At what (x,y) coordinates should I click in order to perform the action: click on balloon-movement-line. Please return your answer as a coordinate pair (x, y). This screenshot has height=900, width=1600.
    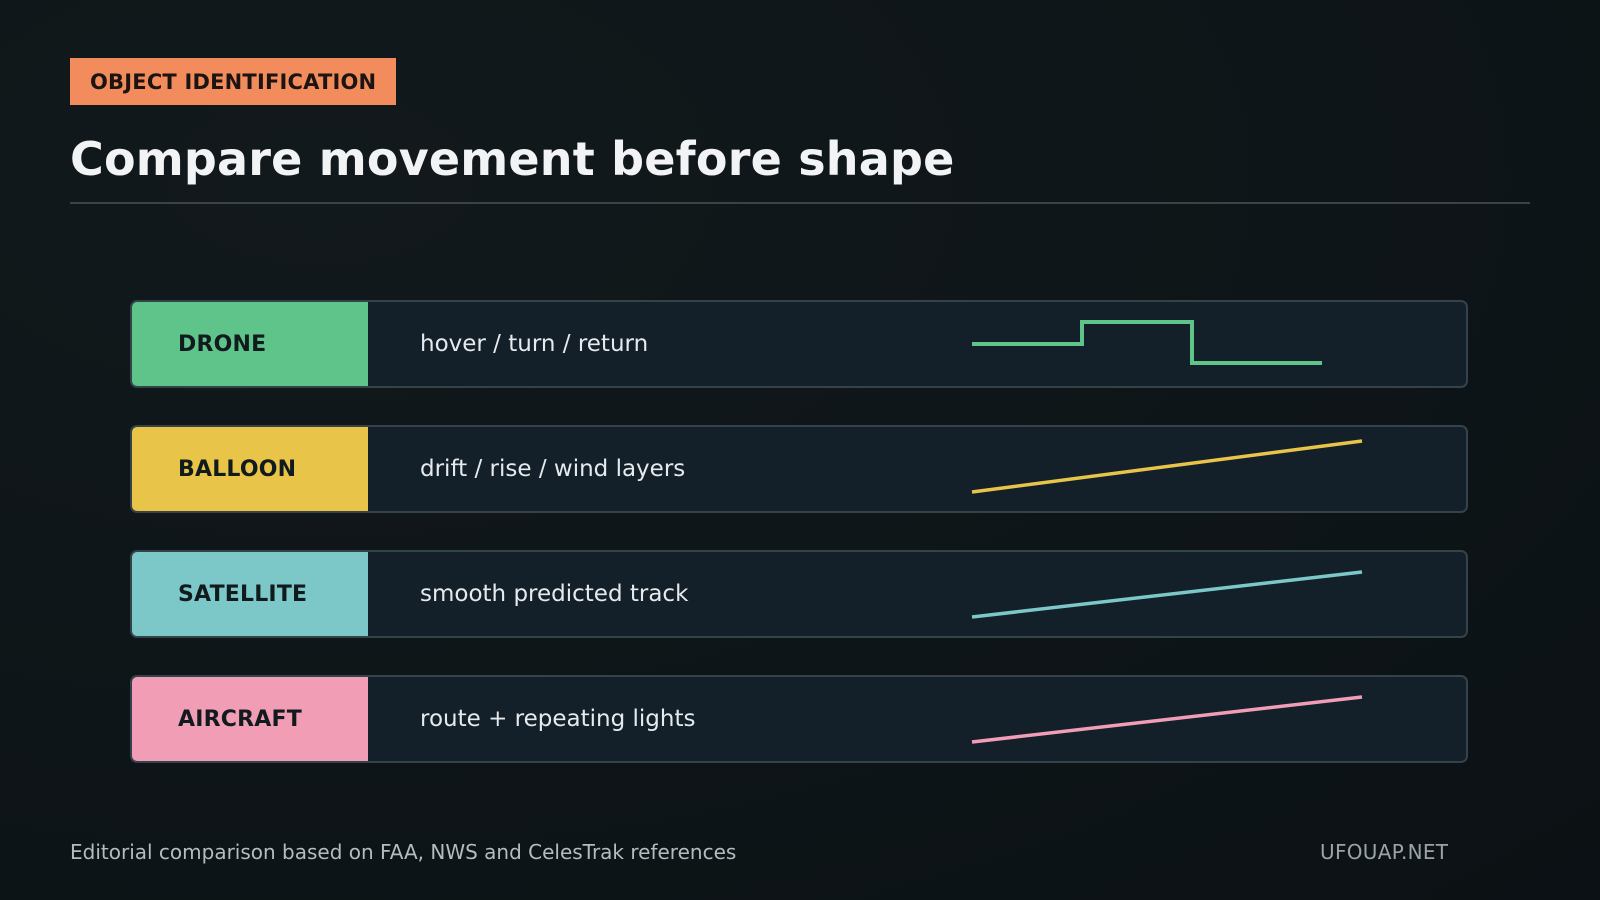
    Looking at the image, I should click on (1167, 466).